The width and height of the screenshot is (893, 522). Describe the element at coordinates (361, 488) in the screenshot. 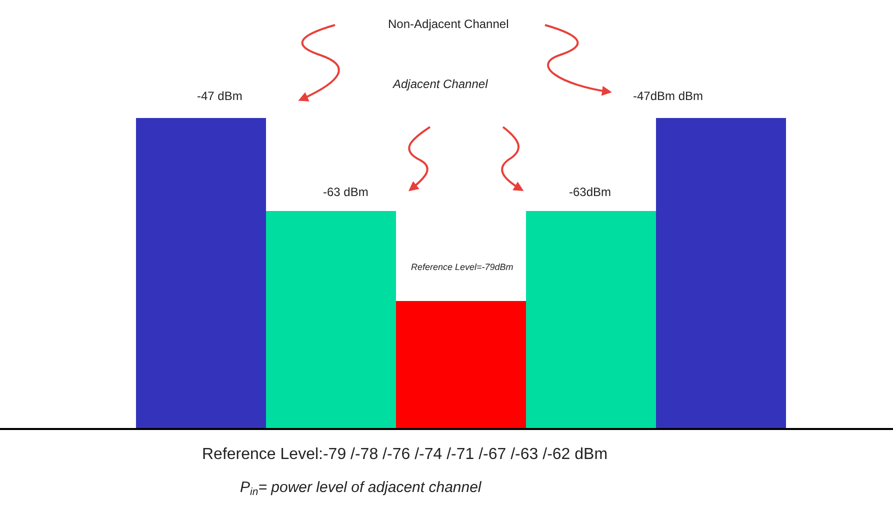

I see `text: P$_{in}$= power level of adjacent channel` at that location.